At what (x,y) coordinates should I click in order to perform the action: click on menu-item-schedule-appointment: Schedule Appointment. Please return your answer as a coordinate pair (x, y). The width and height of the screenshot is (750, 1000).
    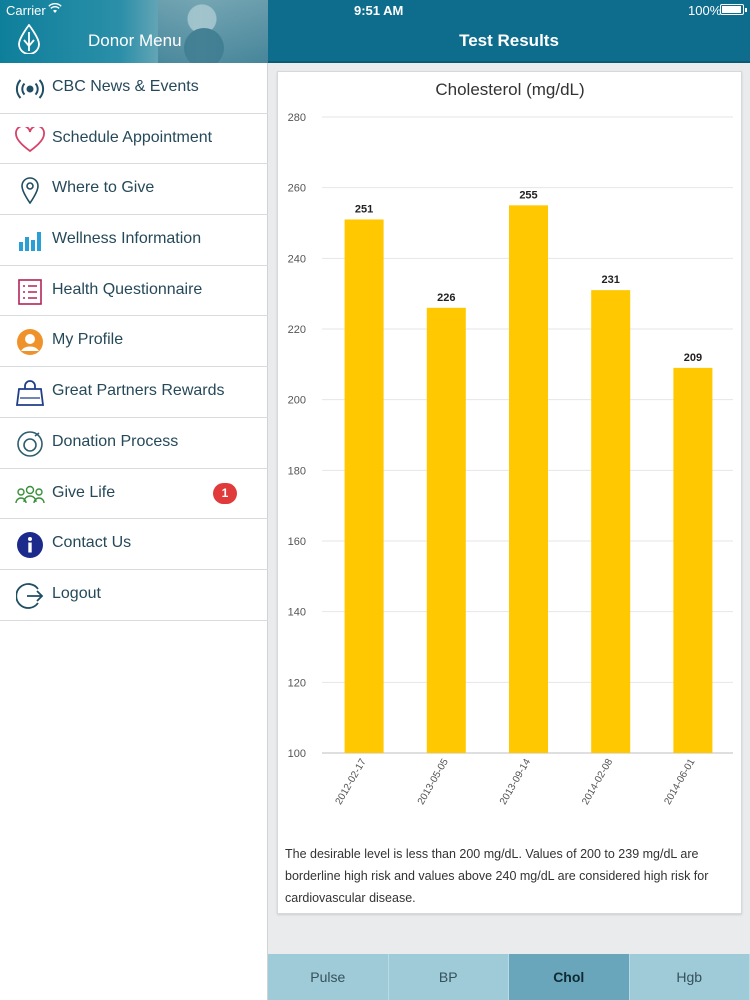
    Looking at the image, I should click on (134, 139).